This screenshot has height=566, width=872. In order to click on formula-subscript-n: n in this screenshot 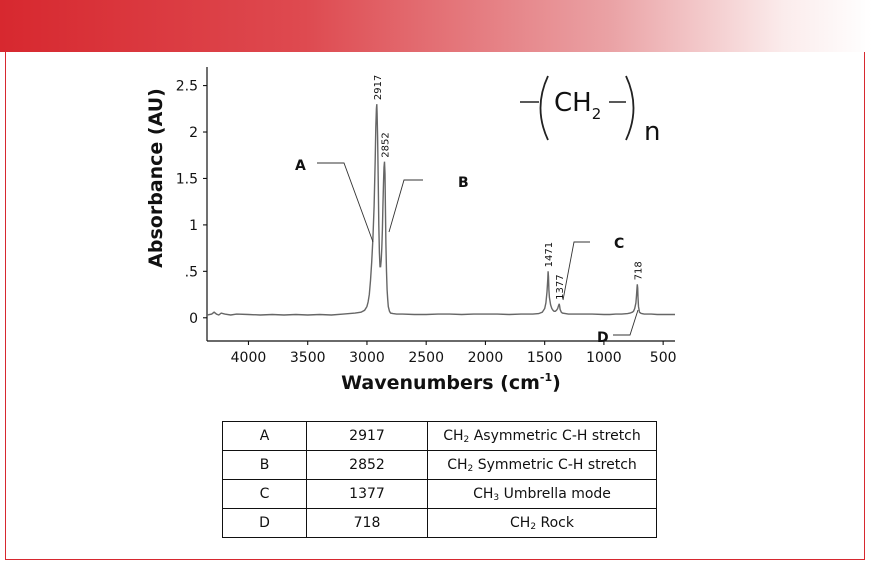, I will do `click(652, 132)`.